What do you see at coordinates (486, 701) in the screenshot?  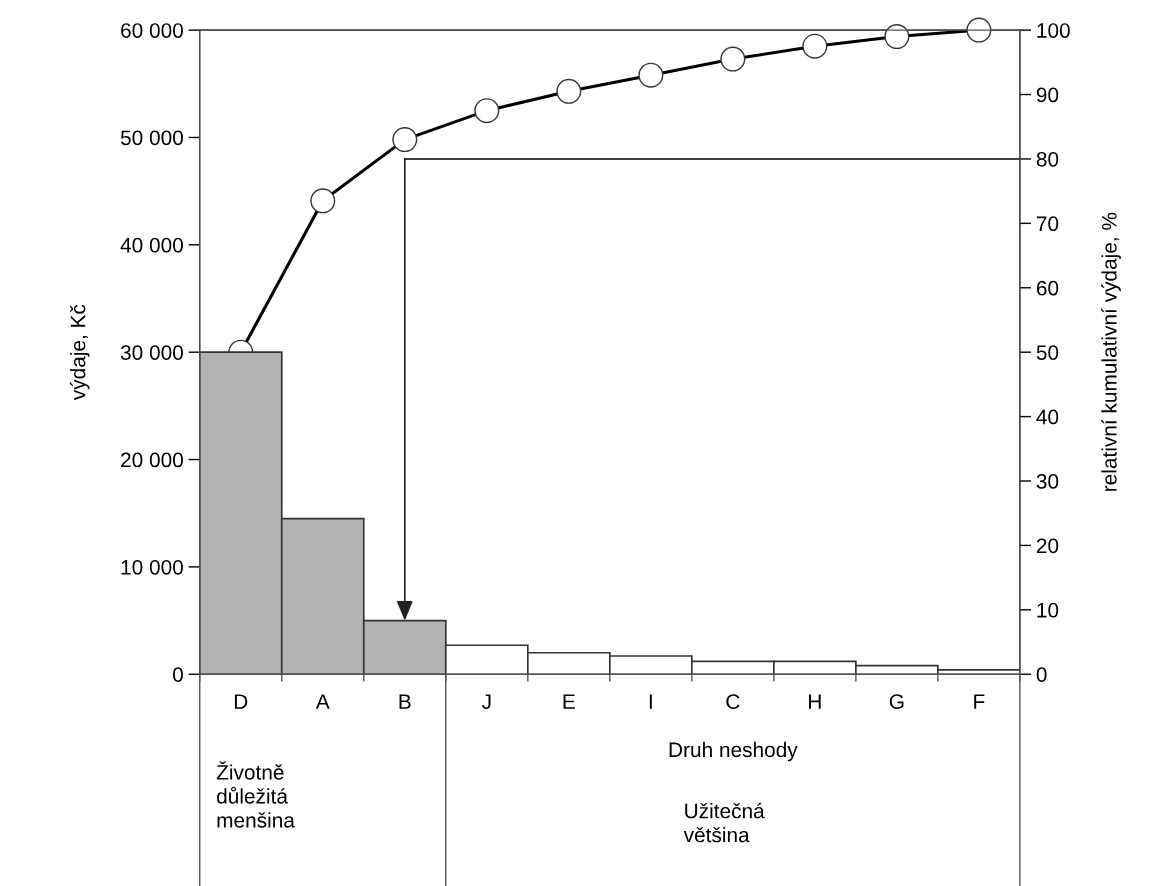 I see `x-tick-label: J` at bounding box center [486, 701].